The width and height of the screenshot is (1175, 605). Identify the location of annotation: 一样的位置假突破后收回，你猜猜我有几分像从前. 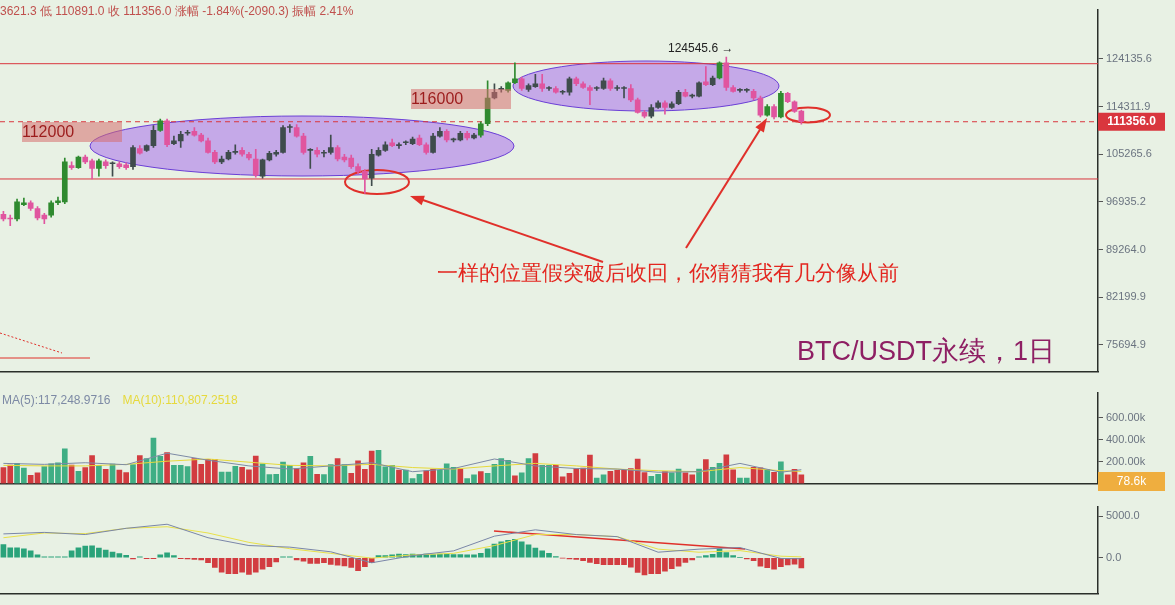
(668, 273).